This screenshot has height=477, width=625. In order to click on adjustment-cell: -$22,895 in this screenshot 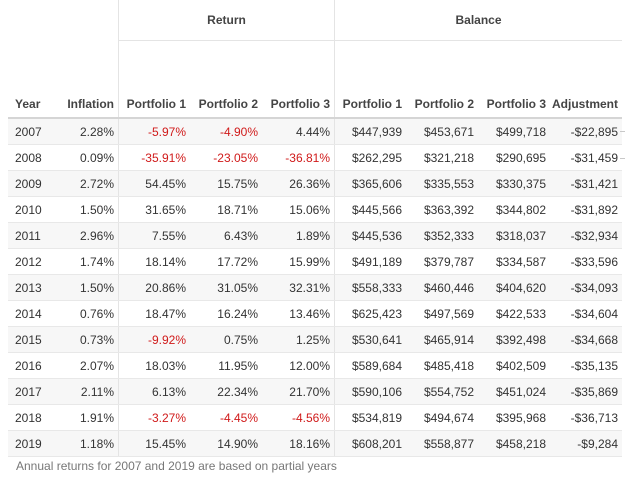, I will do `click(586, 131)`.